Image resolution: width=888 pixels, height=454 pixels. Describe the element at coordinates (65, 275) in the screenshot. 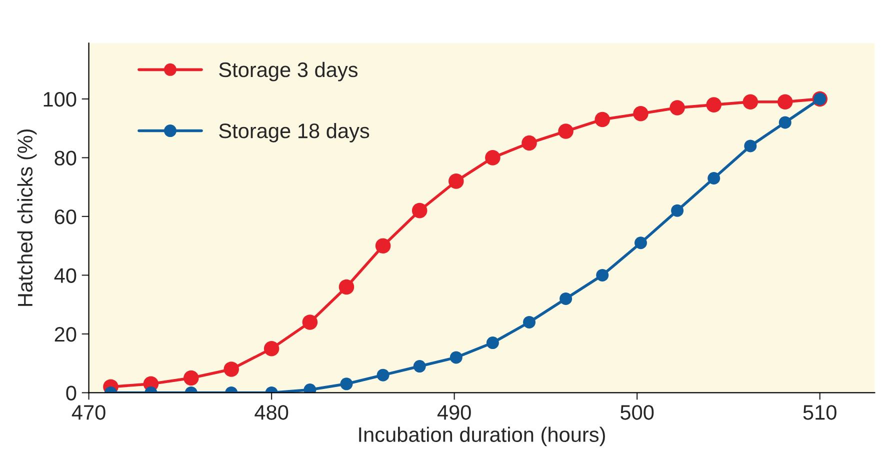

I see `y-tick-label: 40` at that location.